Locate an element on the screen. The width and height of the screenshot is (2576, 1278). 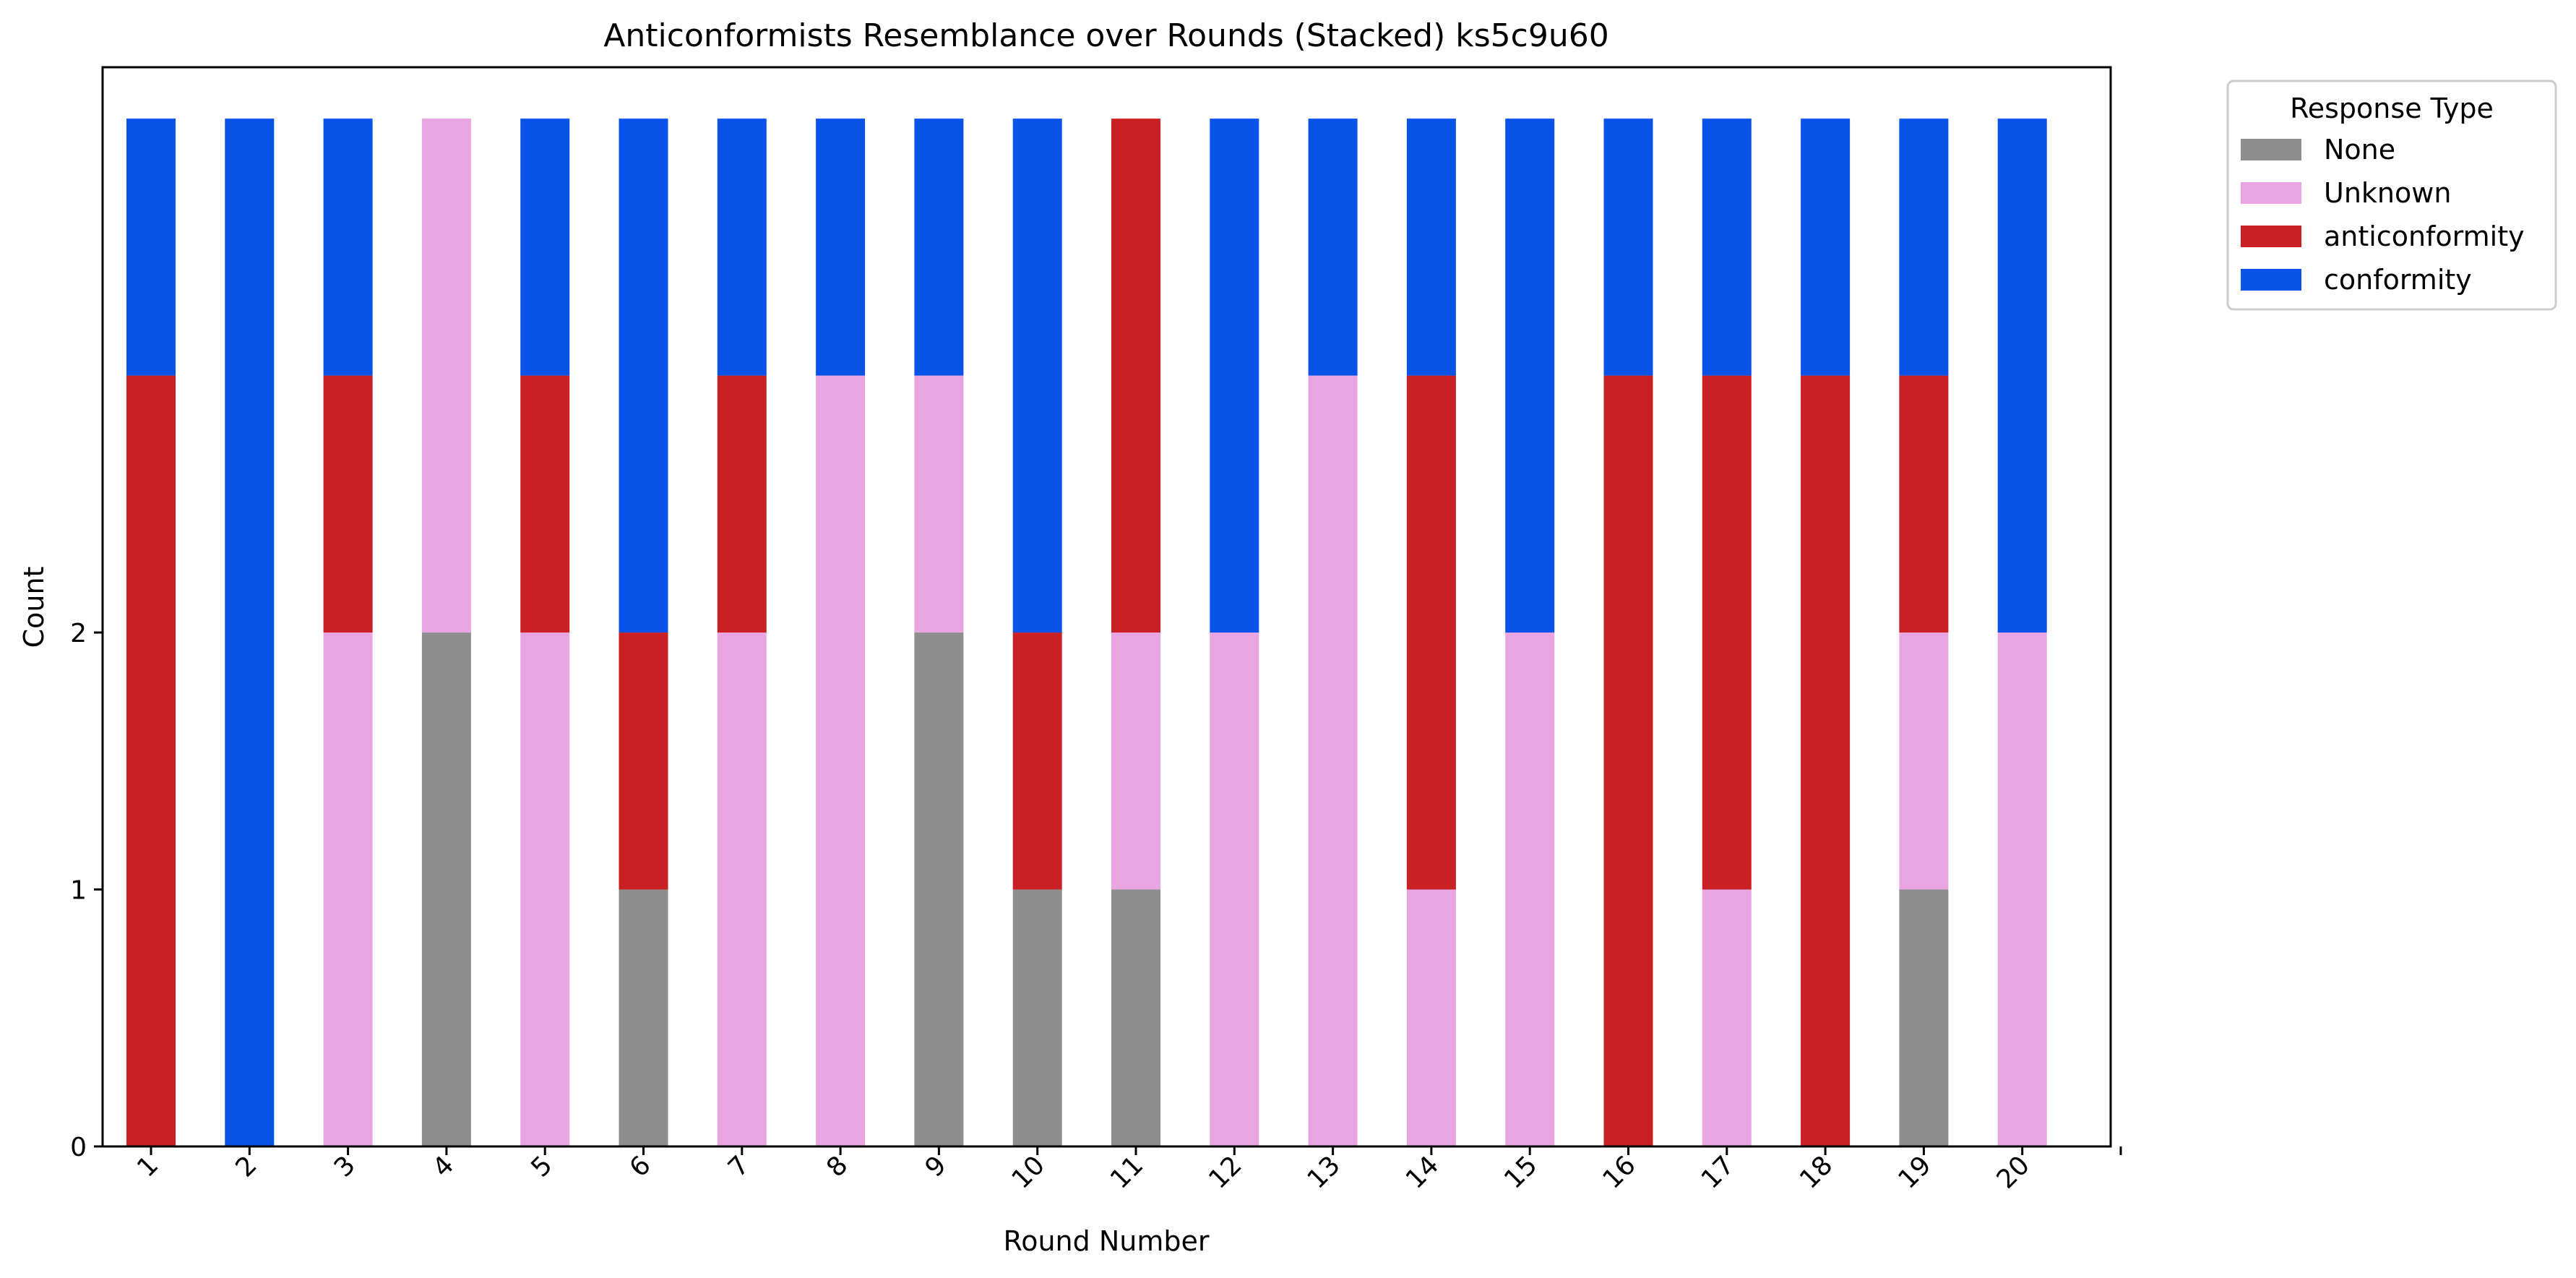
x-tick-label: 2 is located at coordinates (246, 1166).